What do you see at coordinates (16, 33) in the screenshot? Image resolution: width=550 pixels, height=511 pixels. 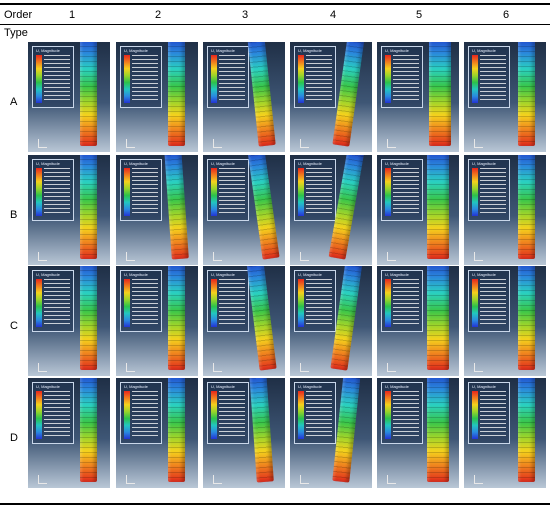 I see `type-header: Type` at bounding box center [16, 33].